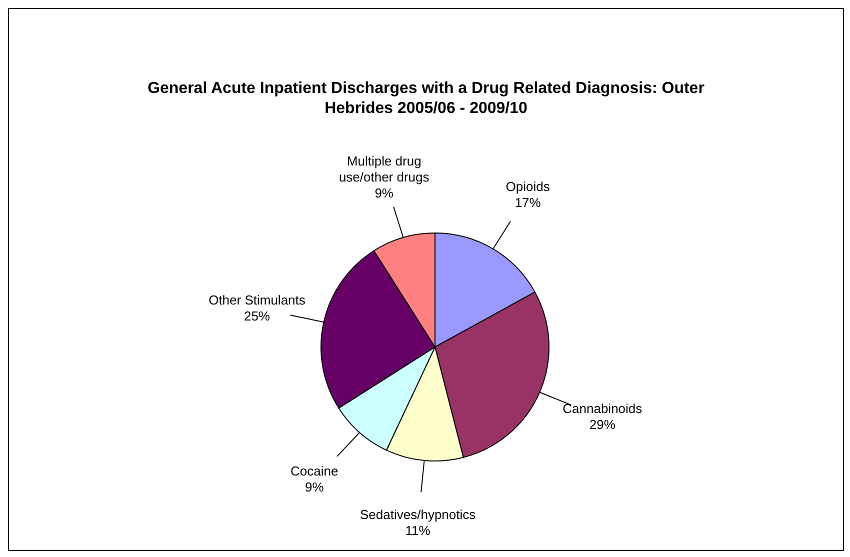 The height and width of the screenshot is (557, 850). Describe the element at coordinates (257, 316) in the screenshot. I see `data-label: 25%` at that location.